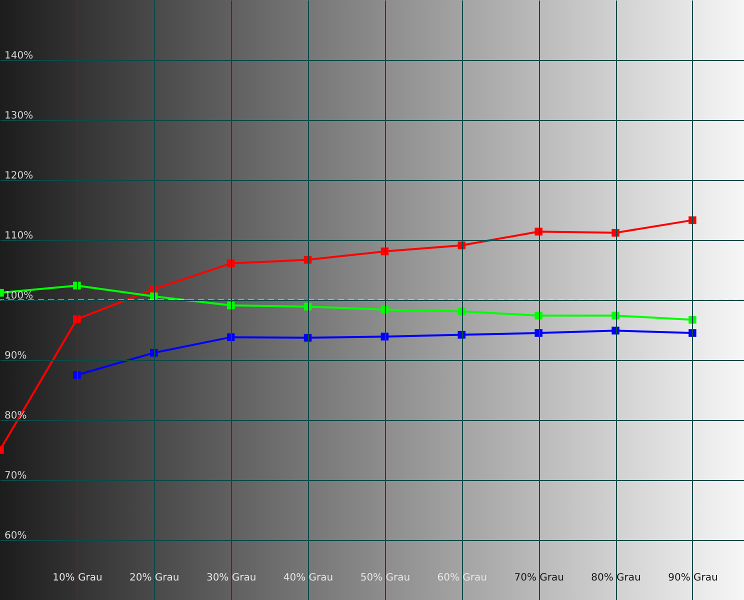  Describe the element at coordinates (693, 578) in the screenshot. I see `x-tick-label: 90% Grau` at that location.